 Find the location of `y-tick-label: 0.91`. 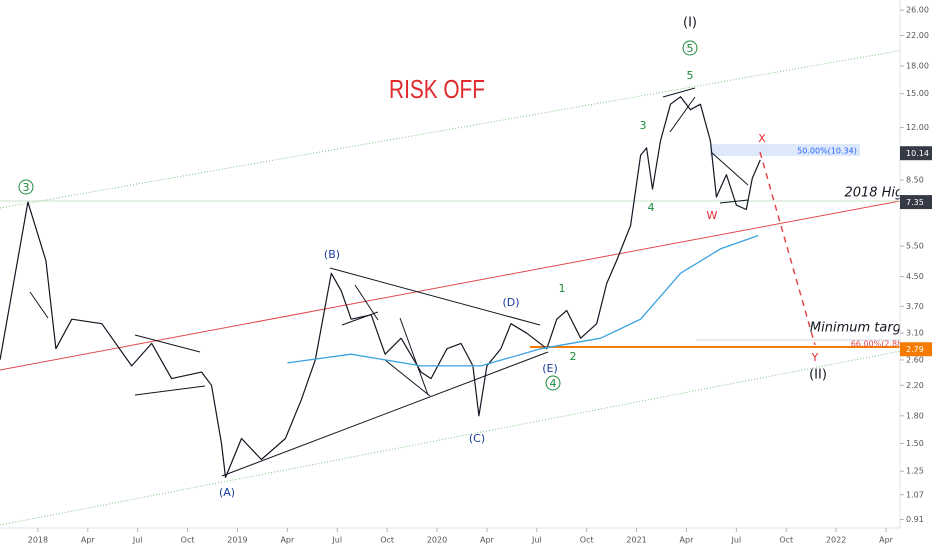

y-tick-label: 0.91 is located at coordinates (915, 519).